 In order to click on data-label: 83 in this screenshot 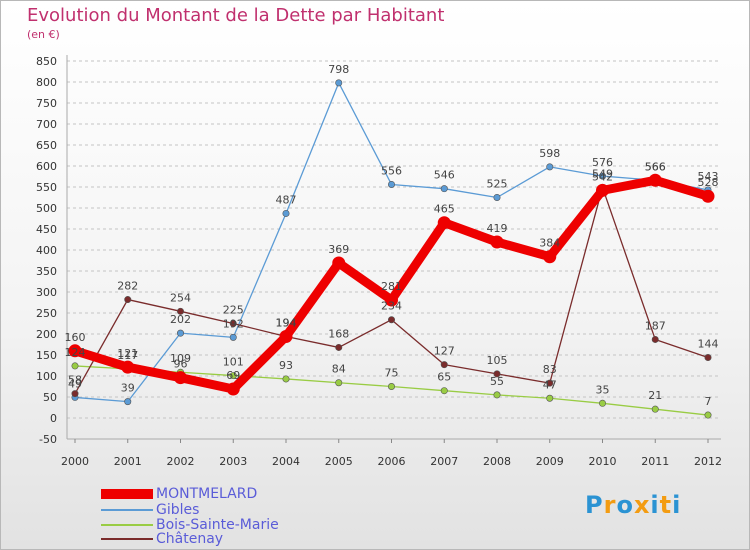, I will do `click(550, 369)`.